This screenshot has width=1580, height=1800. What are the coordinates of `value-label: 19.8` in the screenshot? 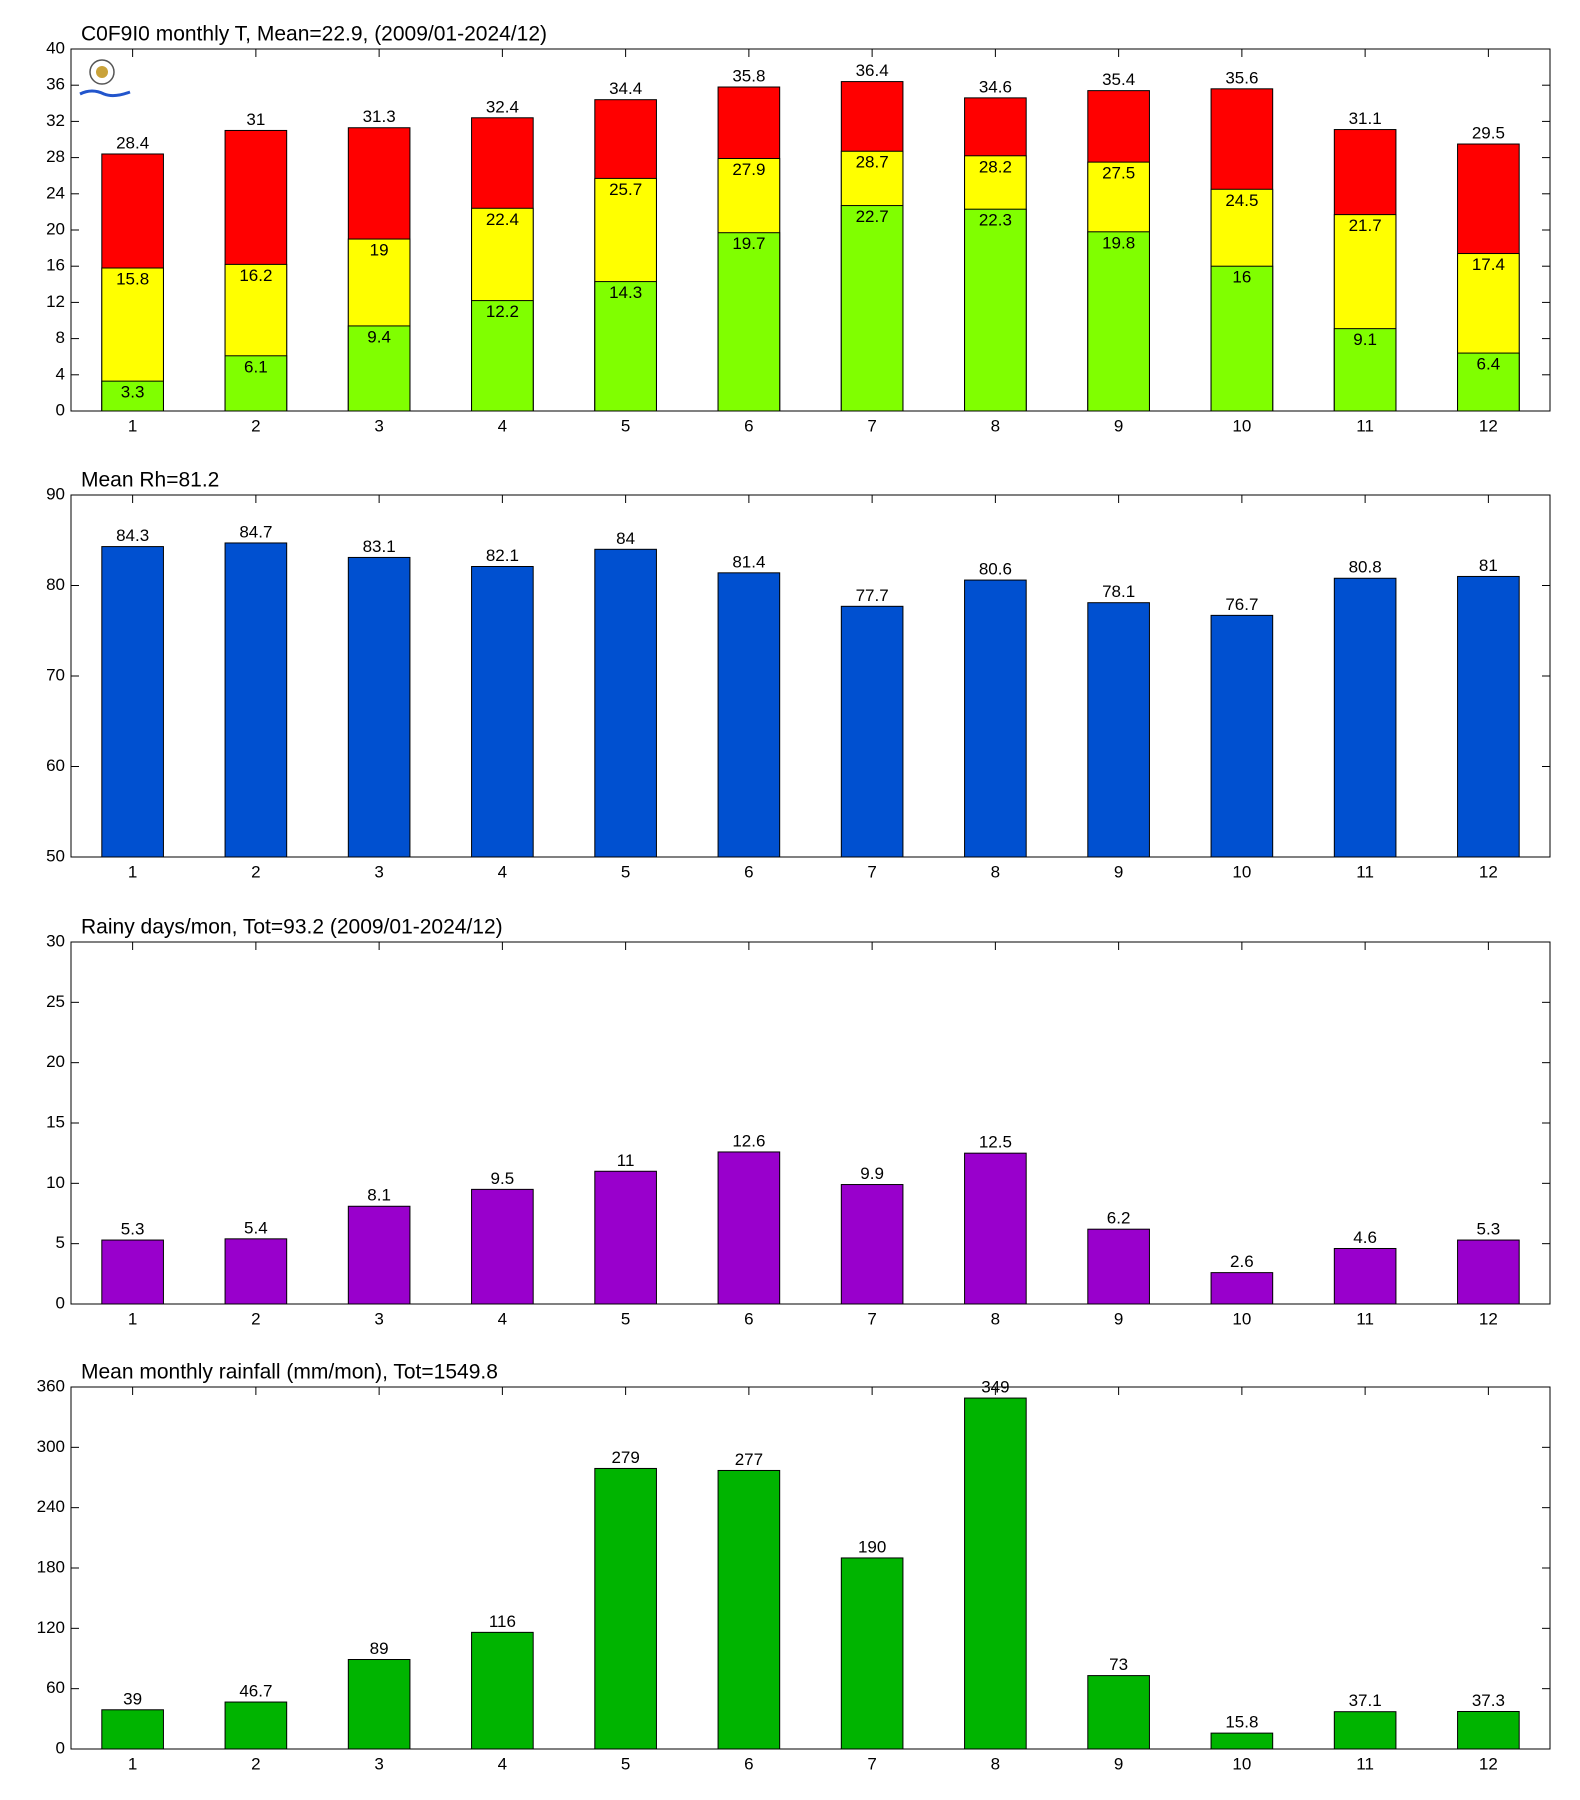 It's located at (1118, 242).